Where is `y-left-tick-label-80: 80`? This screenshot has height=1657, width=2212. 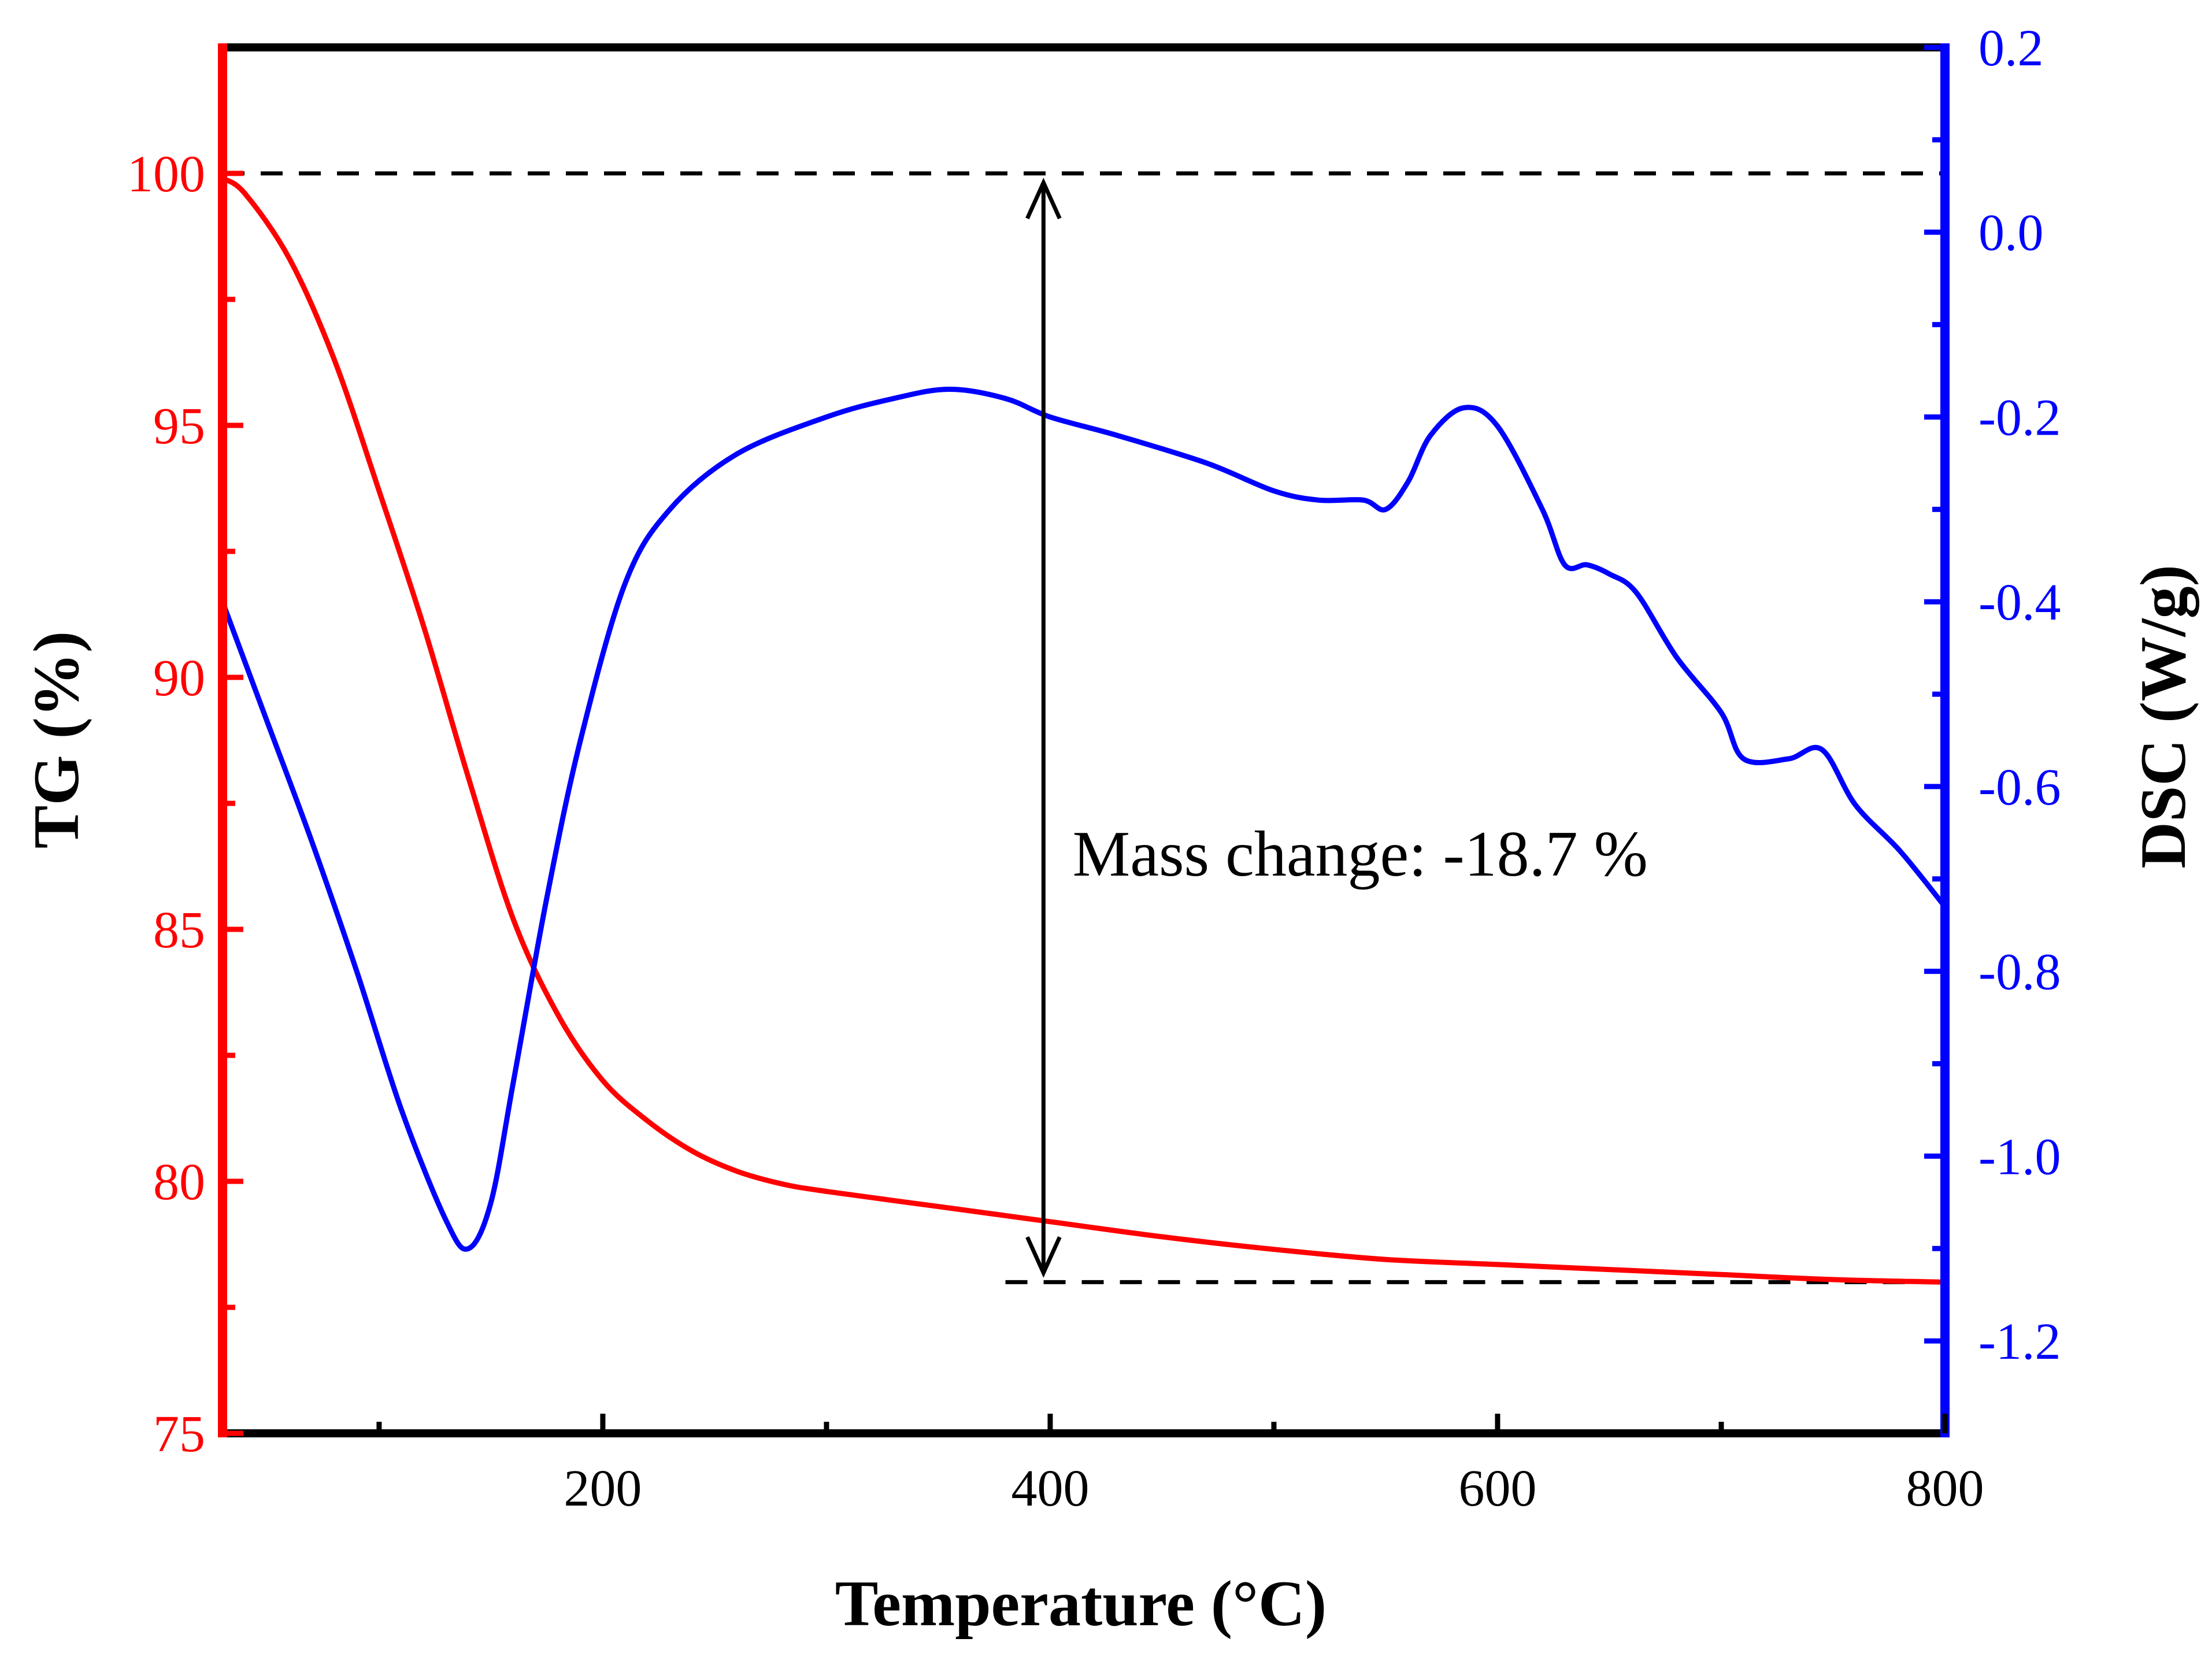 y-left-tick-label-80: 80 is located at coordinates (179, 1182).